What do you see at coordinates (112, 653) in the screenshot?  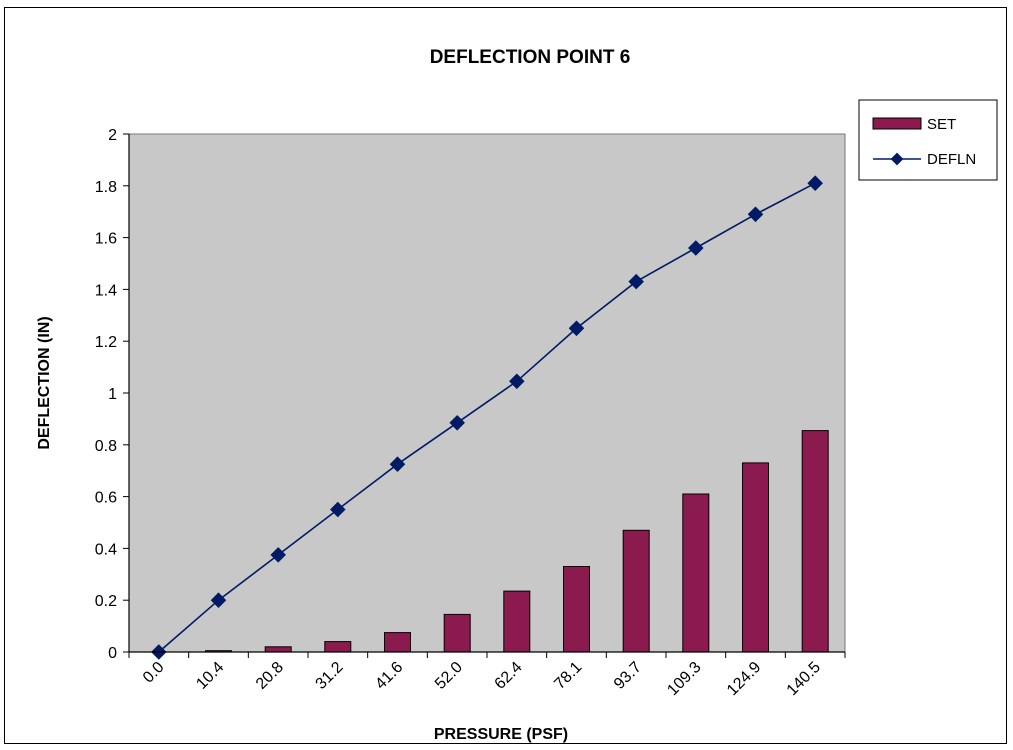 I see `y-tick-label-0: 0` at bounding box center [112, 653].